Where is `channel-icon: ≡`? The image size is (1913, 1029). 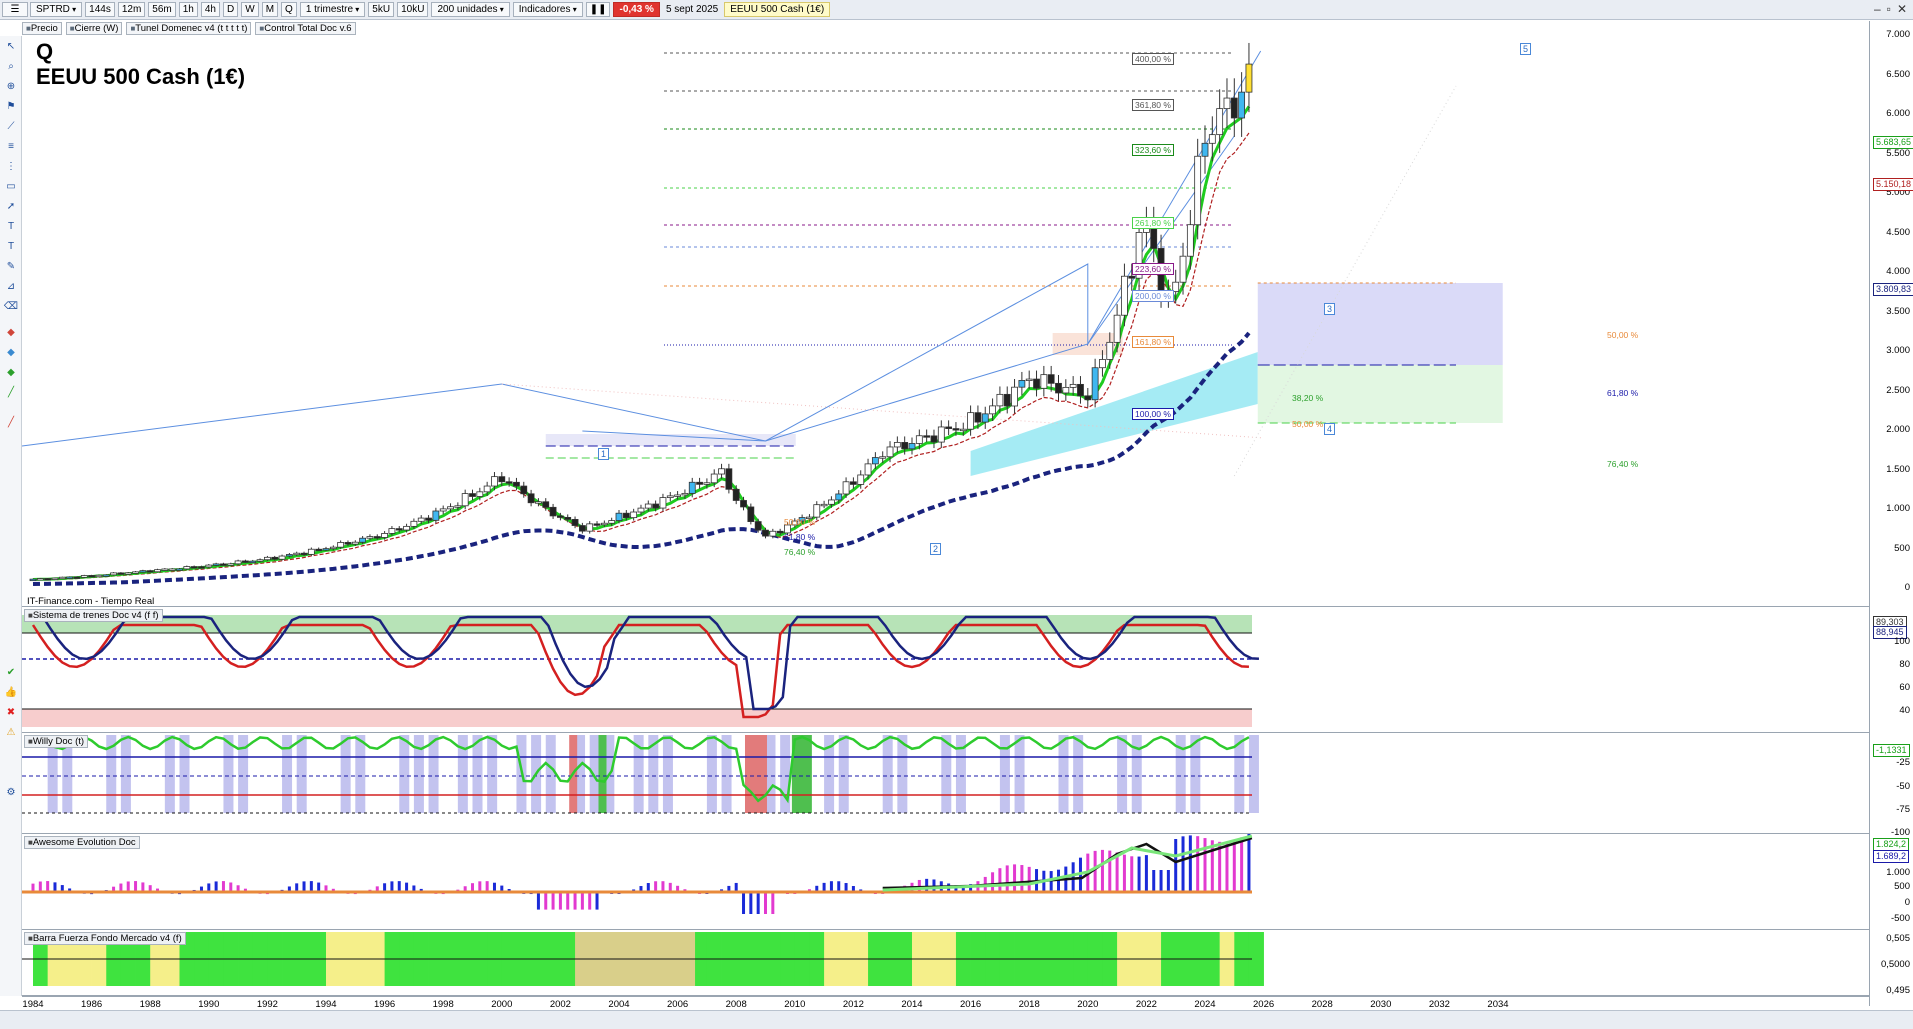
channel-icon: ≡ is located at coordinates (11, 146).